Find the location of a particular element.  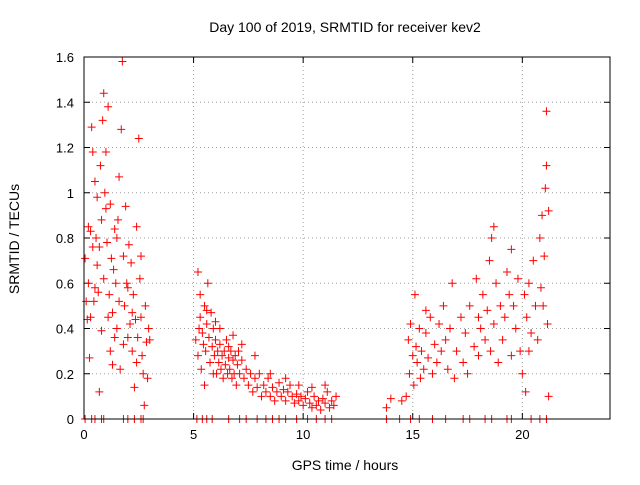

x-tick-label: 20 is located at coordinates (522, 434).